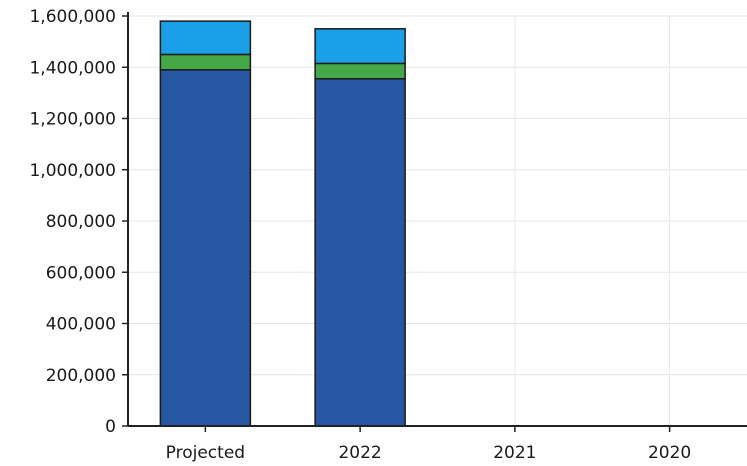 This screenshot has height=466, width=747. Describe the element at coordinates (72, 17) in the screenshot. I see `y-tick-label: 1,600,000` at that location.